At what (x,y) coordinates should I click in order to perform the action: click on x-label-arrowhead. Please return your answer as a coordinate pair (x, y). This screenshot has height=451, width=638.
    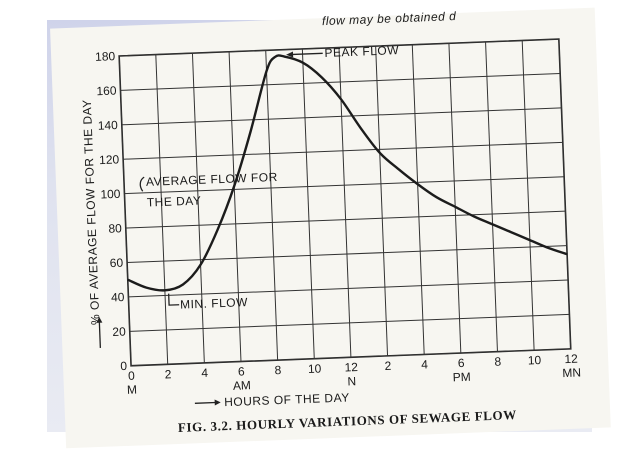
    Looking at the image, I should click on (217, 402).